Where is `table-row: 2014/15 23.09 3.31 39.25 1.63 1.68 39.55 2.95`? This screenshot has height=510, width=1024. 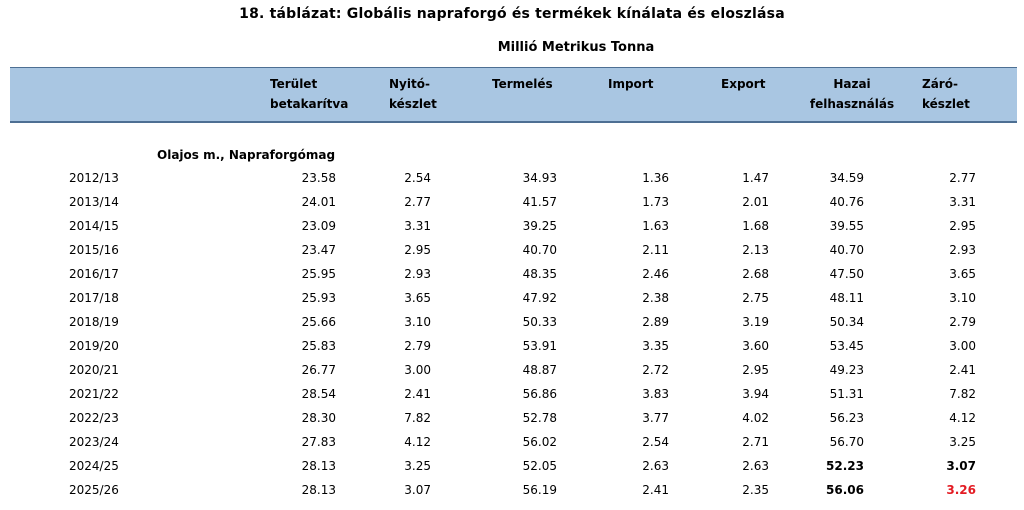
table-row: 2014/15 23.09 3.31 39.25 1.63 1.68 39.55 2.95 is located at coordinates (512, 230).